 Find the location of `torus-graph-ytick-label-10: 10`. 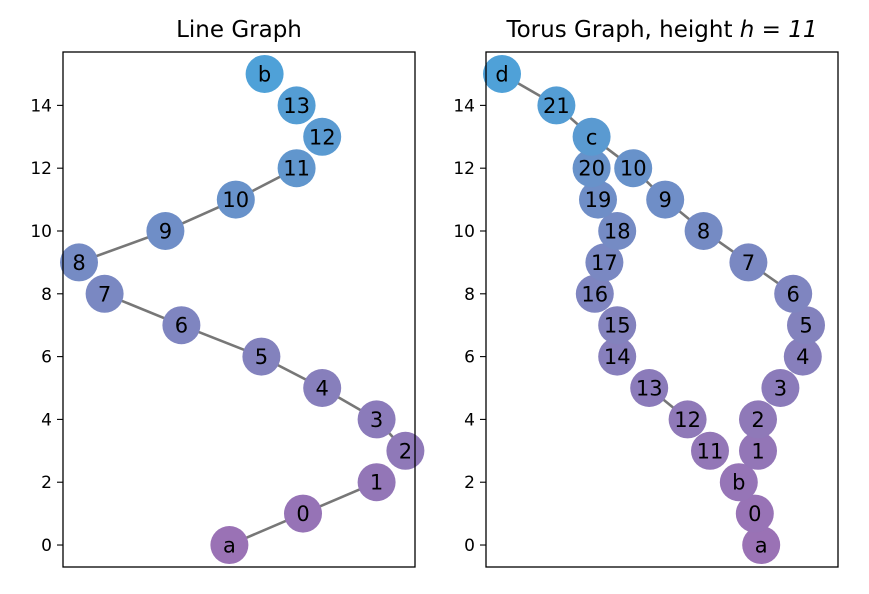

torus-graph-ytick-label-10: 10 is located at coordinates (464, 232).